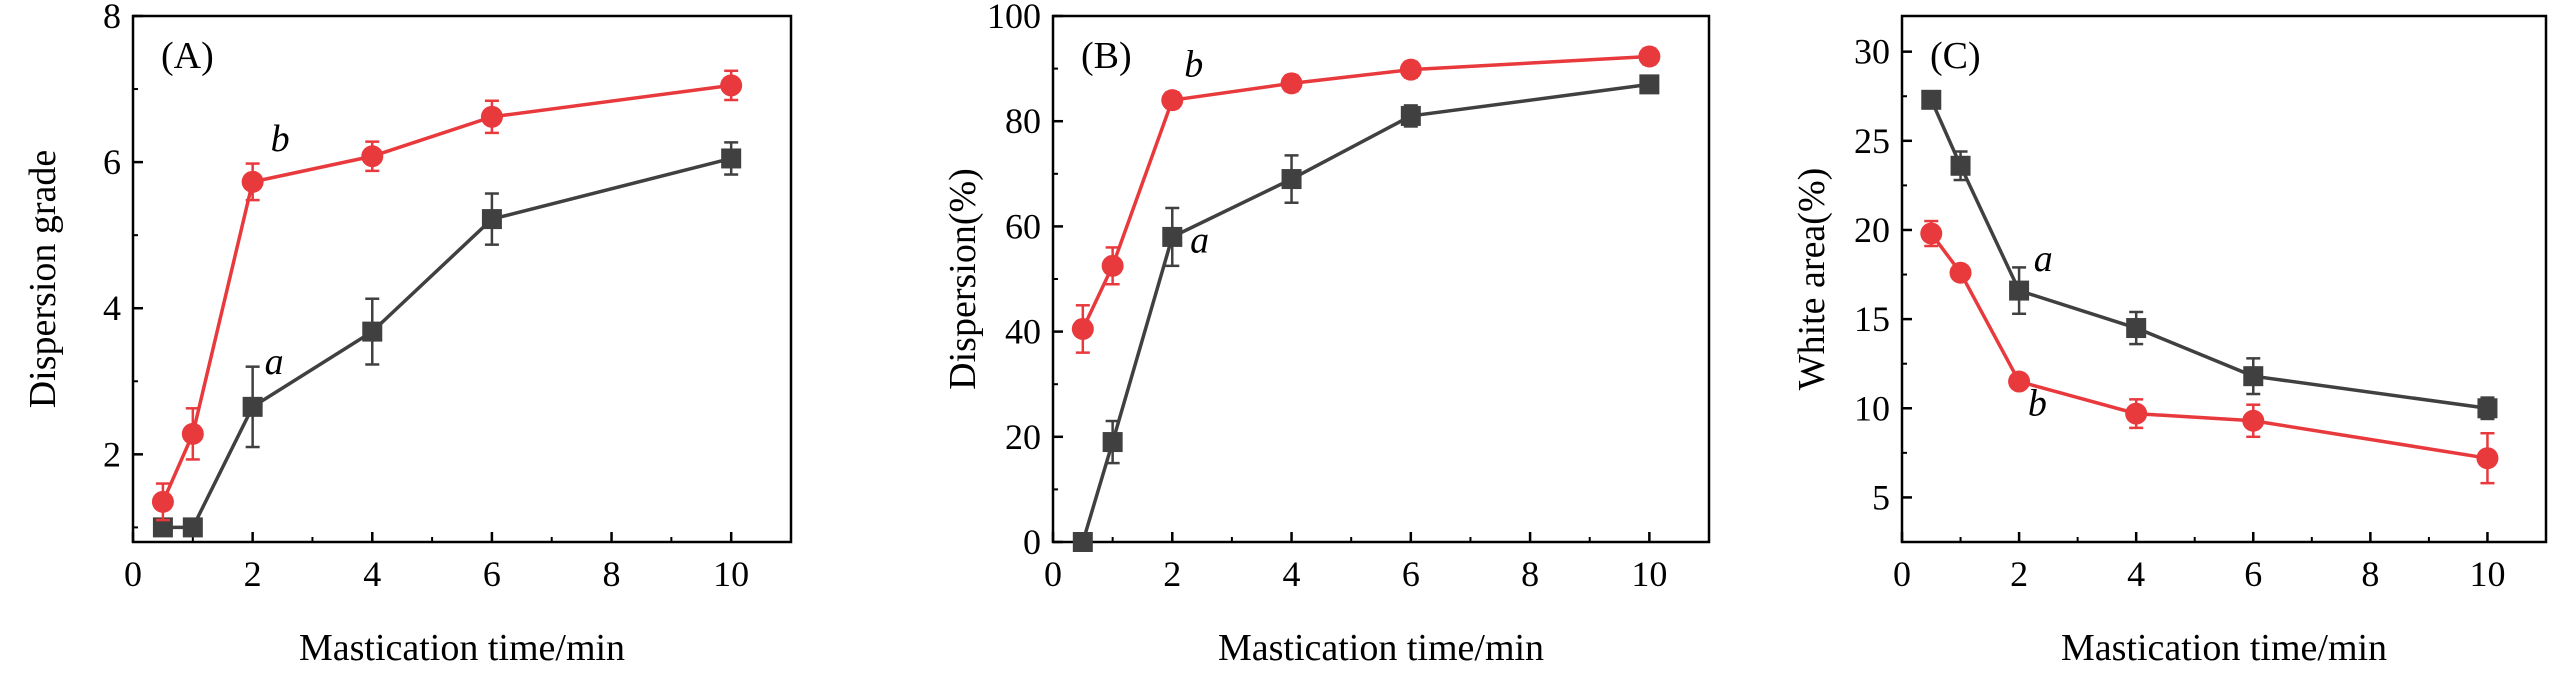 The image size is (2567, 675). Describe the element at coordinates (462, 648) in the screenshot. I see `panel-a-xlabel: Mastication time/min` at that location.